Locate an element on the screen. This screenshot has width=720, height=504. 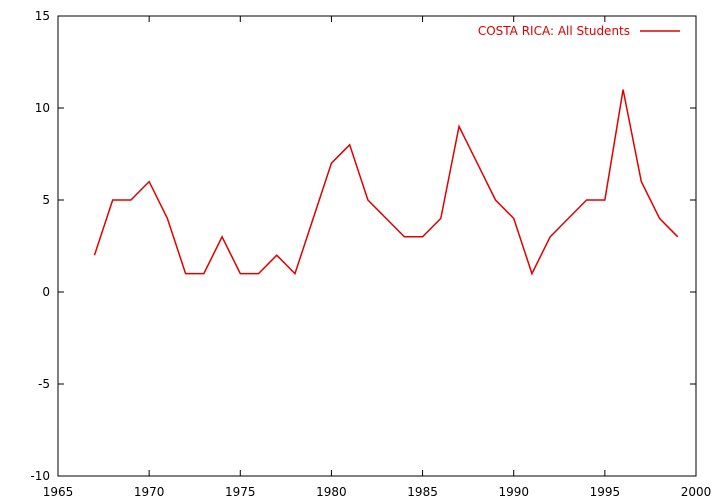
x-tick-label: 2000 is located at coordinates (696, 492).